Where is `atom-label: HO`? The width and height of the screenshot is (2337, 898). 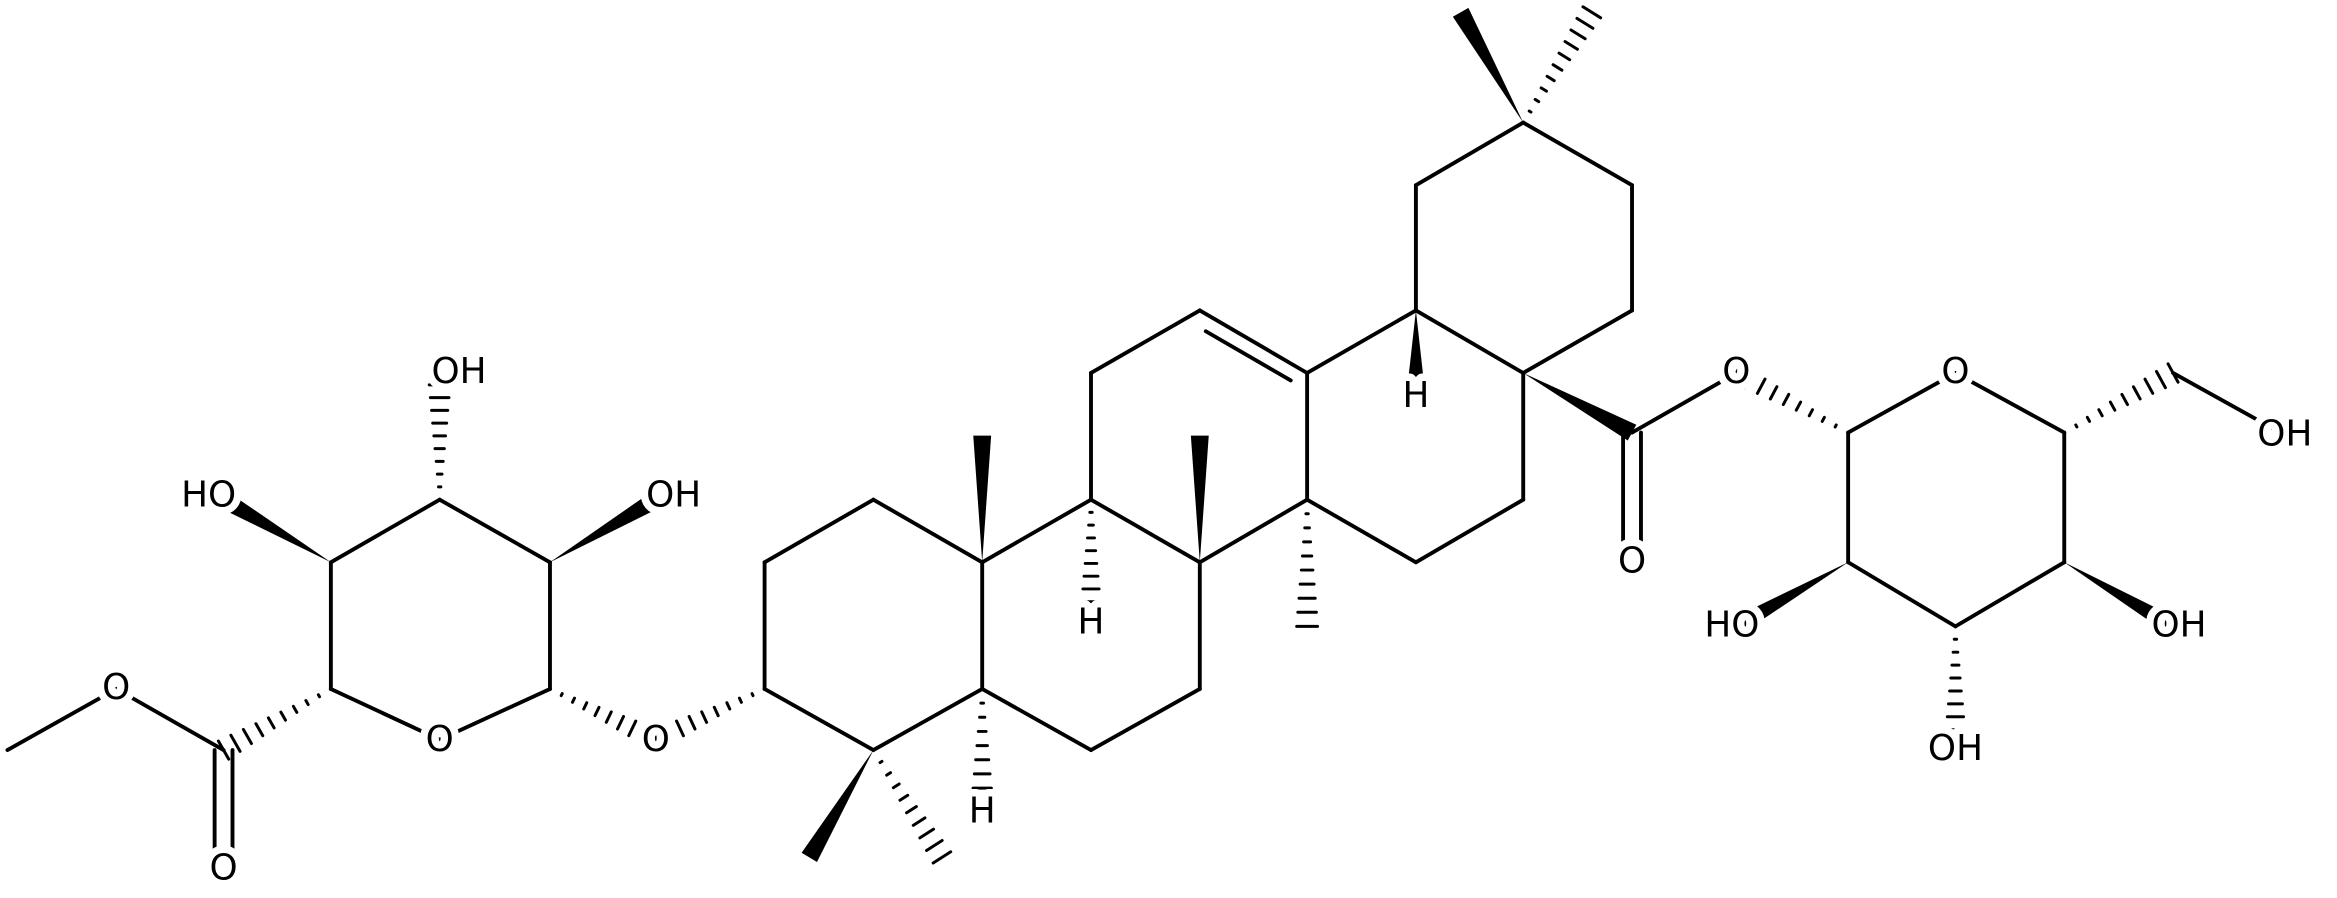
atom-label: HO is located at coordinates (208, 495).